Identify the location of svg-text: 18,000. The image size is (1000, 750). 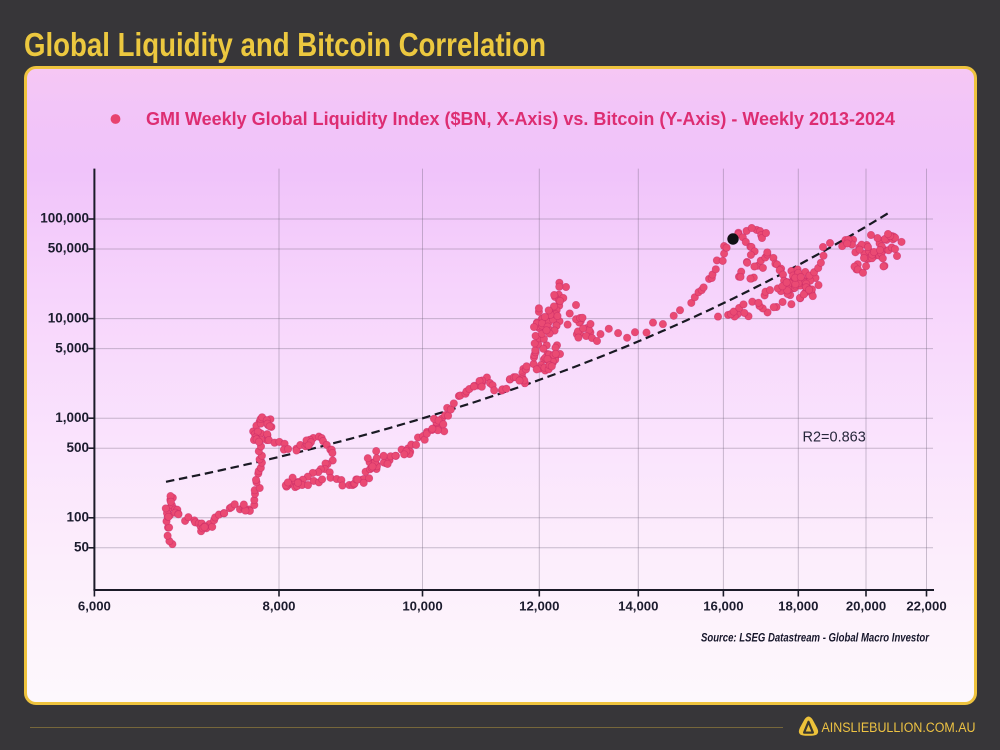
(798, 606).